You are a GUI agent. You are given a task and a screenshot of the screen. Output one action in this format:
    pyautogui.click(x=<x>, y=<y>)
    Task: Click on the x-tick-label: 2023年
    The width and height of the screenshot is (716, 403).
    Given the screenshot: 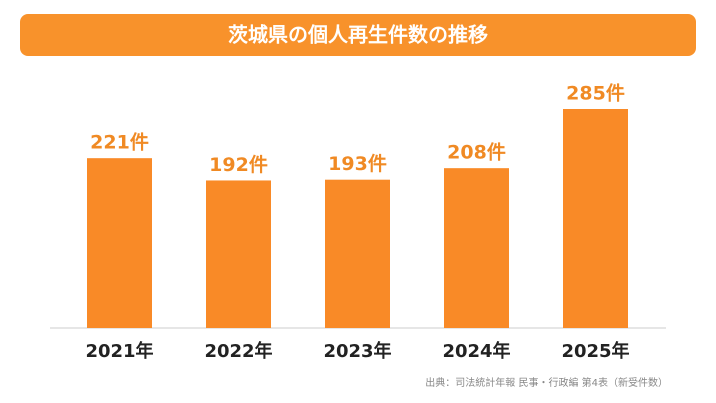 What is the action you would take?
    pyautogui.click(x=357, y=351)
    